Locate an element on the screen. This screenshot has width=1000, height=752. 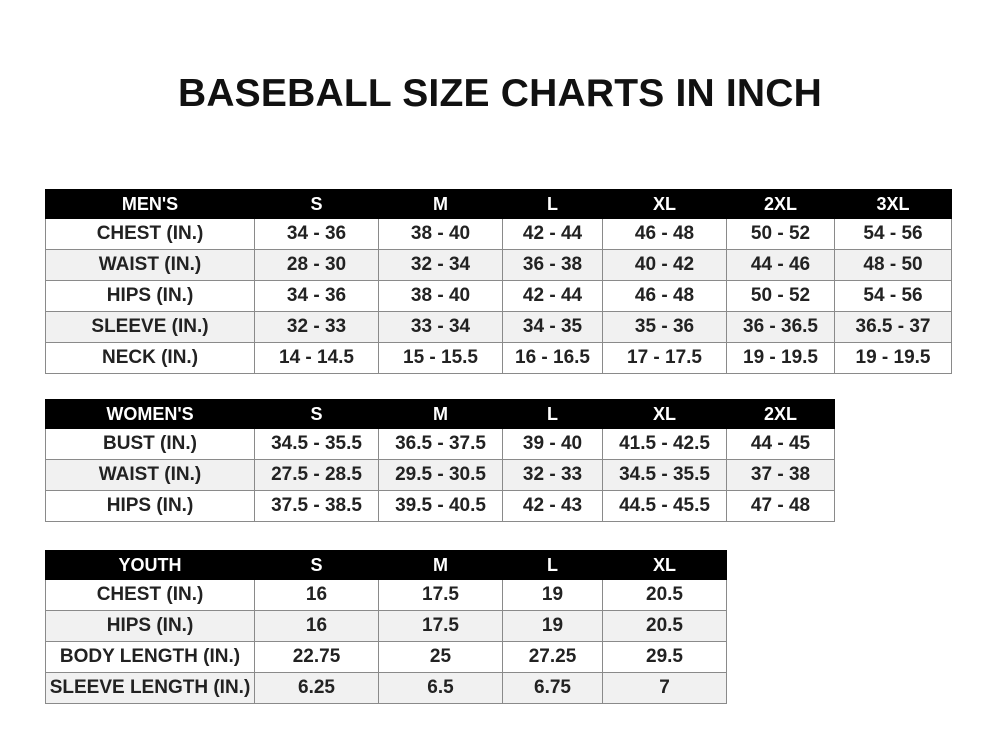
measurement-cell: 16 - 16.5 is located at coordinates (552, 358).